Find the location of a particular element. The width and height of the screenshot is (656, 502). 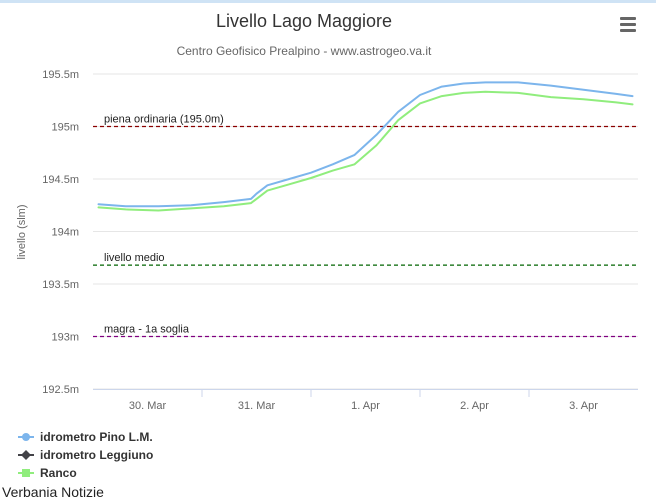

y-tick-label: 194m is located at coordinates (65, 233).